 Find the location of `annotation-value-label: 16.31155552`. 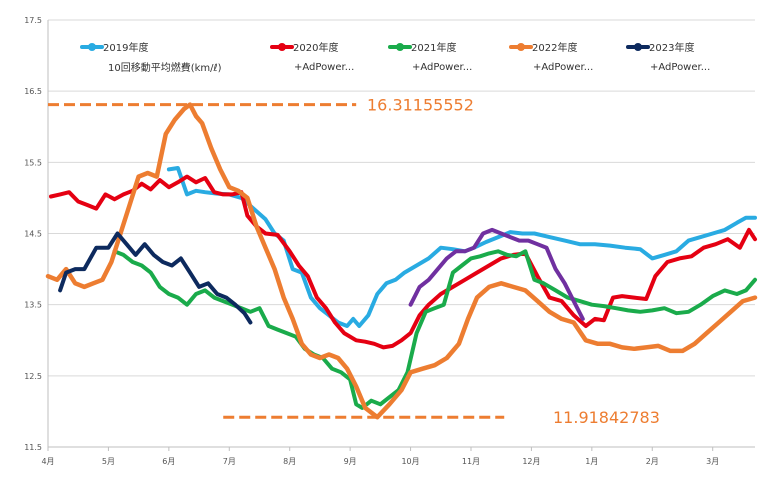

annotation-value-label: 16.31155552 is located at coordinates (420, 105).